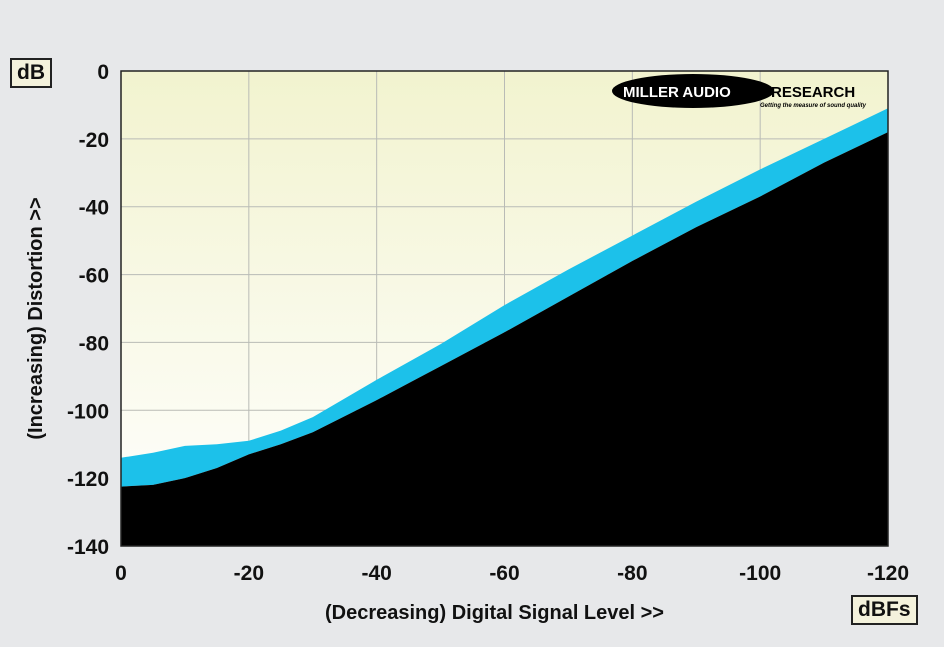  Describe the element at coordinates (121, 573) in the screenshot. I see `x-tick-label: 0` at that location.